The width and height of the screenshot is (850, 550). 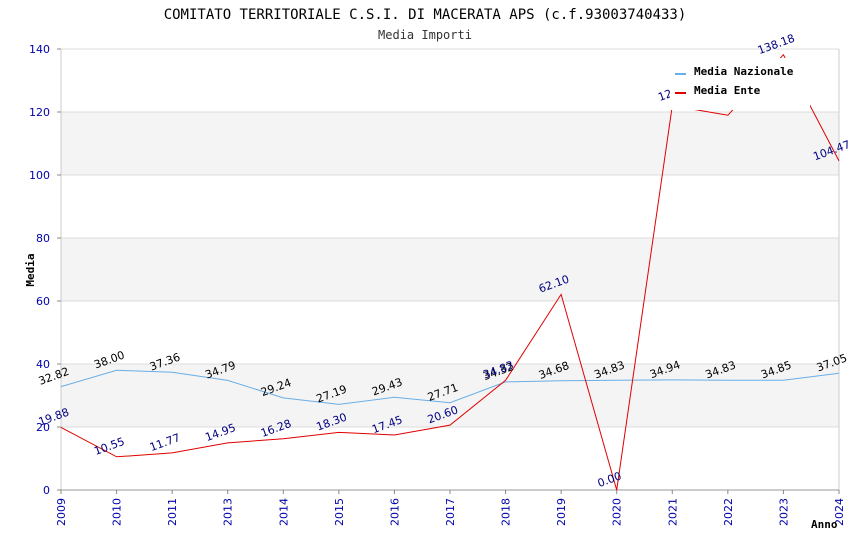 I want to click on y-tick-label-100: 100, so click(x=39, y=175).